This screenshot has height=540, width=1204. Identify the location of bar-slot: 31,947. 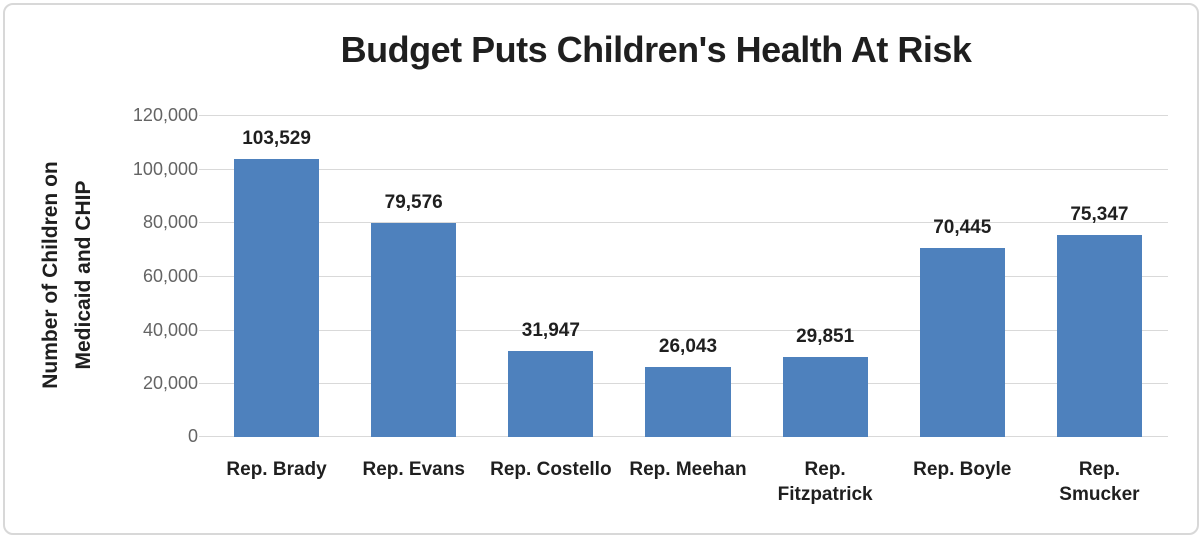
(550, 276).